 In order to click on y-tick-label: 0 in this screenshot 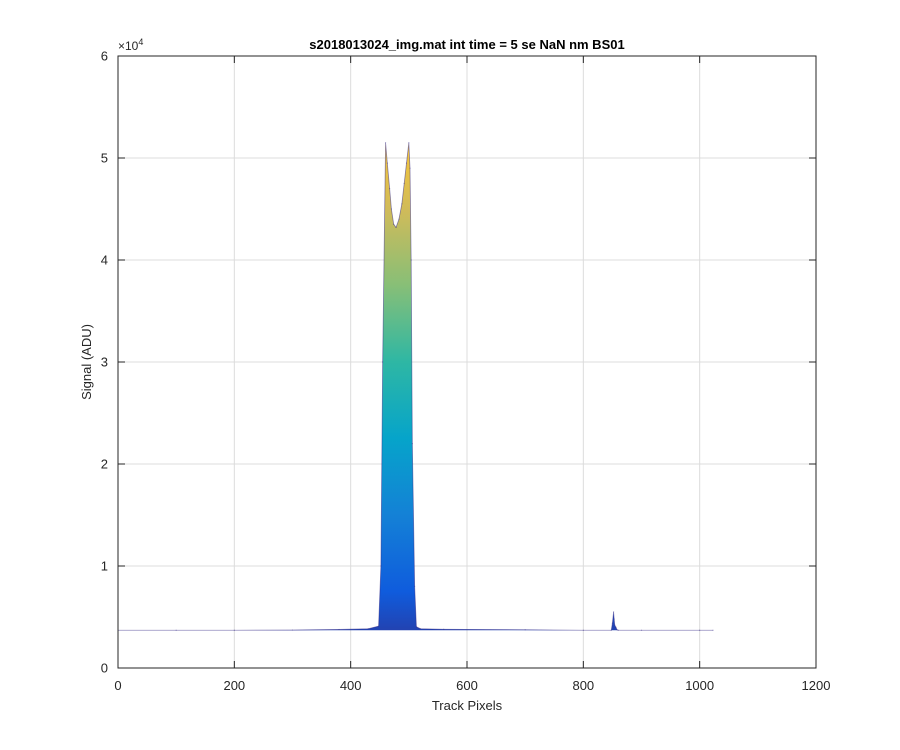, I will do `click(104, 668)`.